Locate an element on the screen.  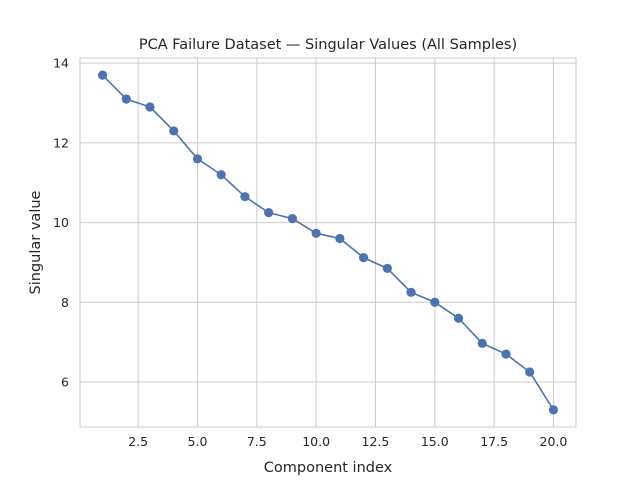
x-tick-label: 10.0 is located at coordinates (316, 441).